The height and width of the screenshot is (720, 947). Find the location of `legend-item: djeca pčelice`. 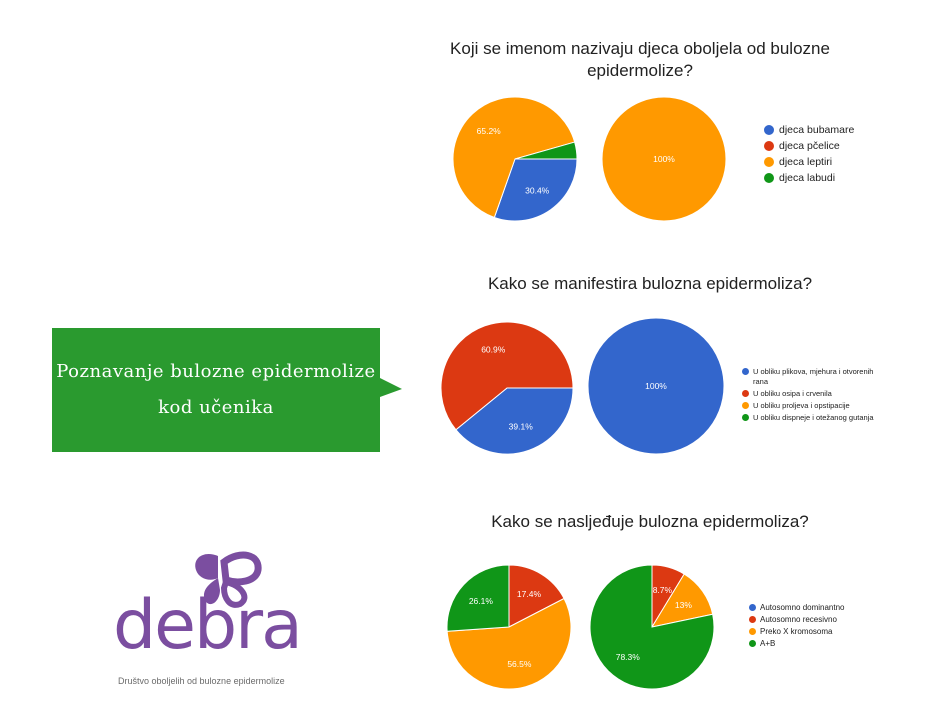

legend-item: djeca pčelice is located at coordinates (809, 146).